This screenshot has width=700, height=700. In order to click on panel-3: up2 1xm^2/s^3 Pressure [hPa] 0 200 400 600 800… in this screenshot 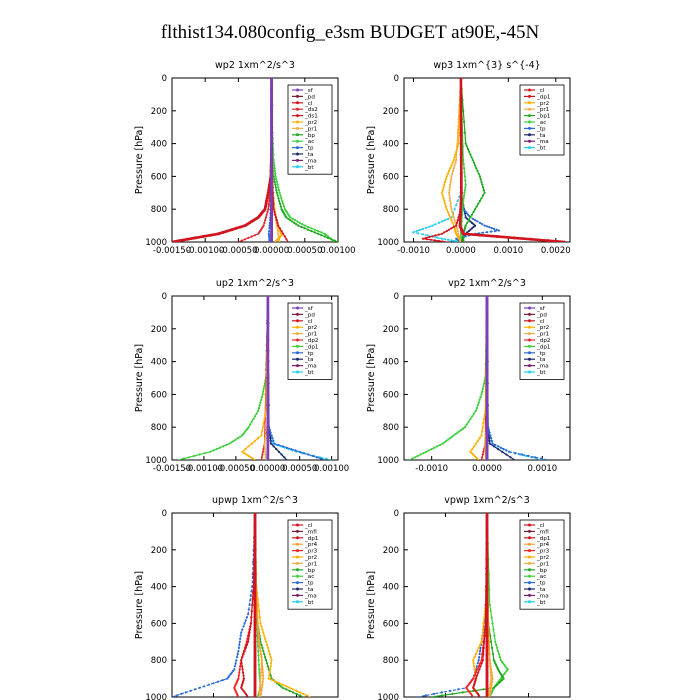, I will do `click(241, 376)`.